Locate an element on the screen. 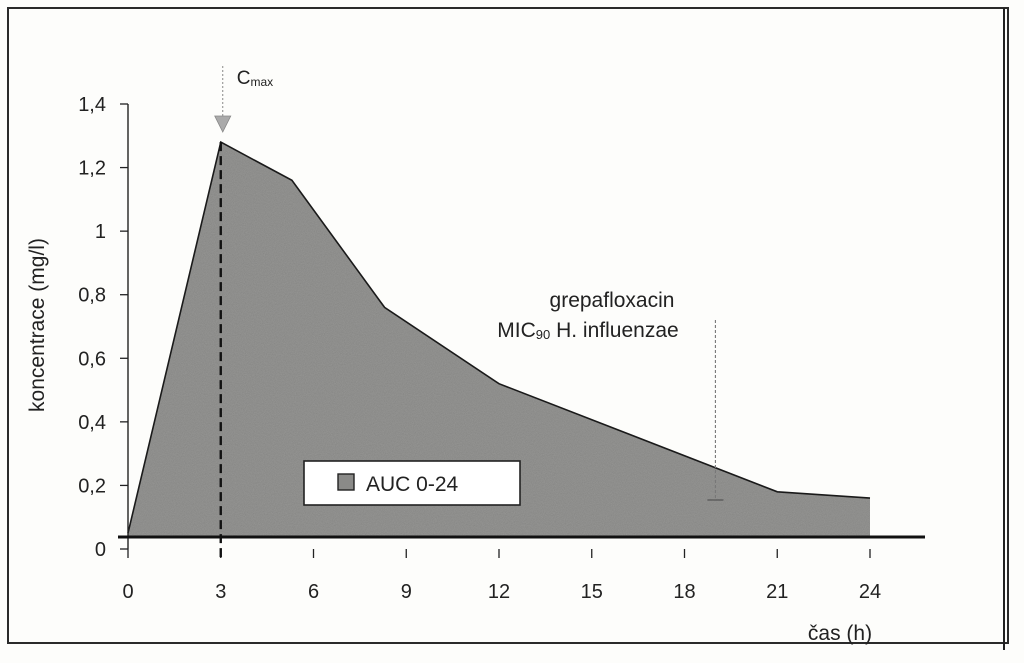 The image size is (1024, 663). y-tick-label: 0,4 is located at coordinates (92, 423).